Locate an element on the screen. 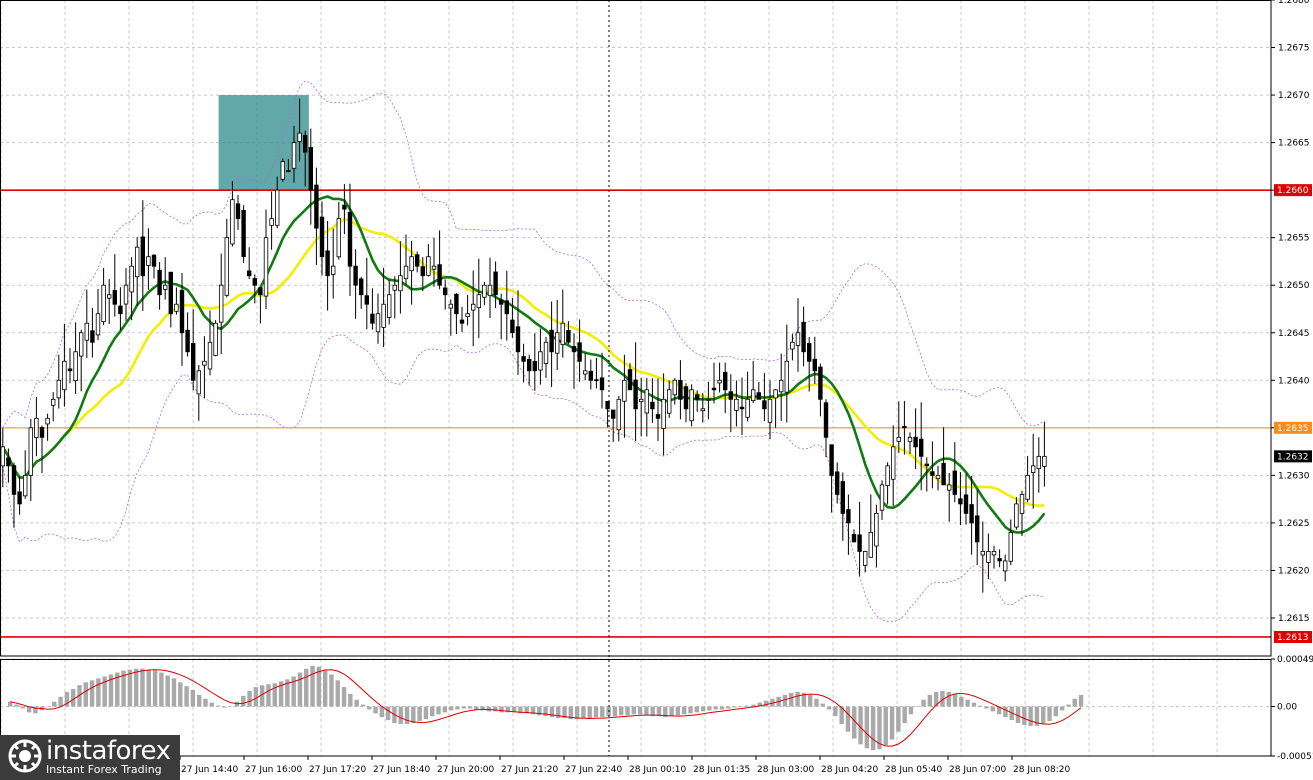 The width and height of the screenshot is (1313, 780). price-tick-label: 1.2615 is located at coordinates (1294, 619).